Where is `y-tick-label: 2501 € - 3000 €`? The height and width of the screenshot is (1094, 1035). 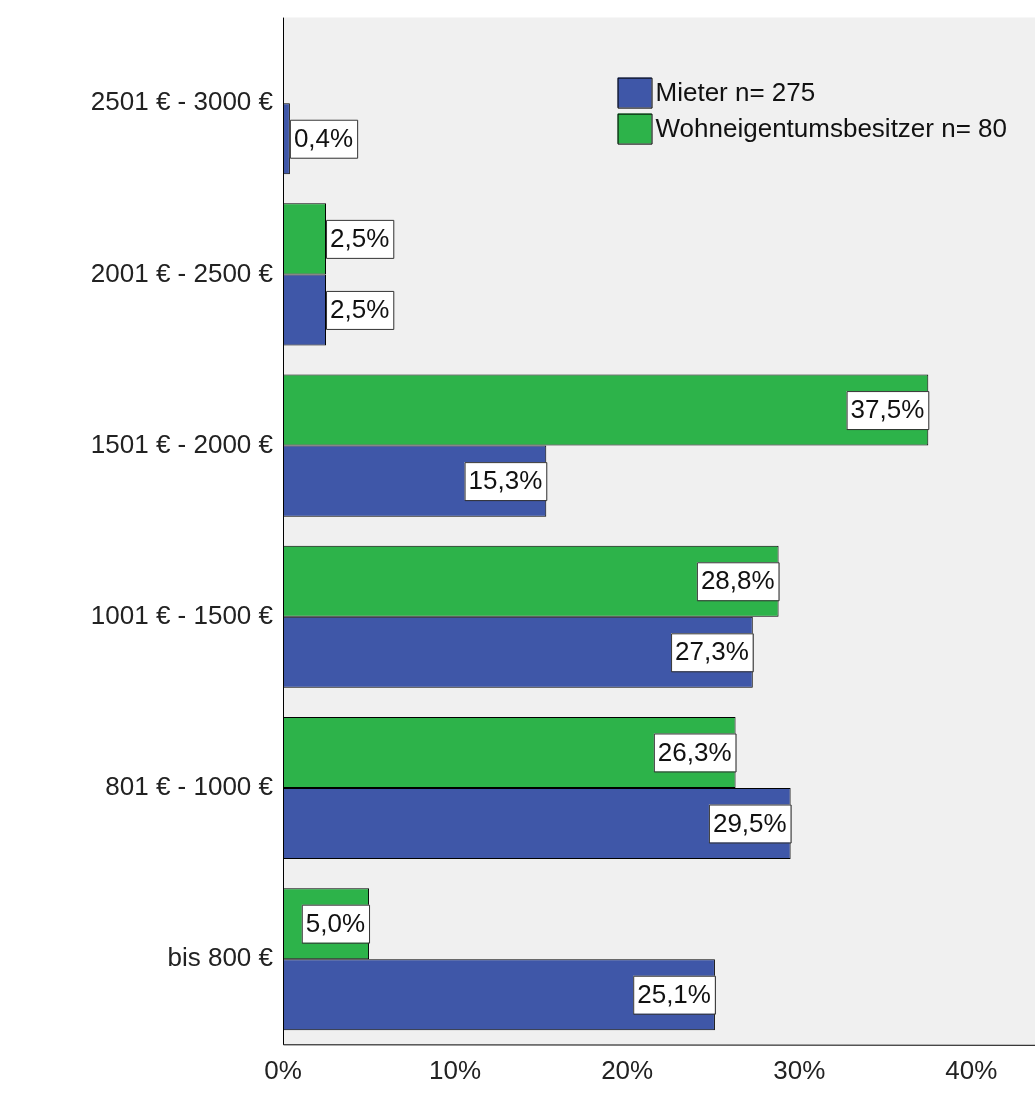
y-tick-label: 2501 € - 3000 € is located at coordinates (182, 101).